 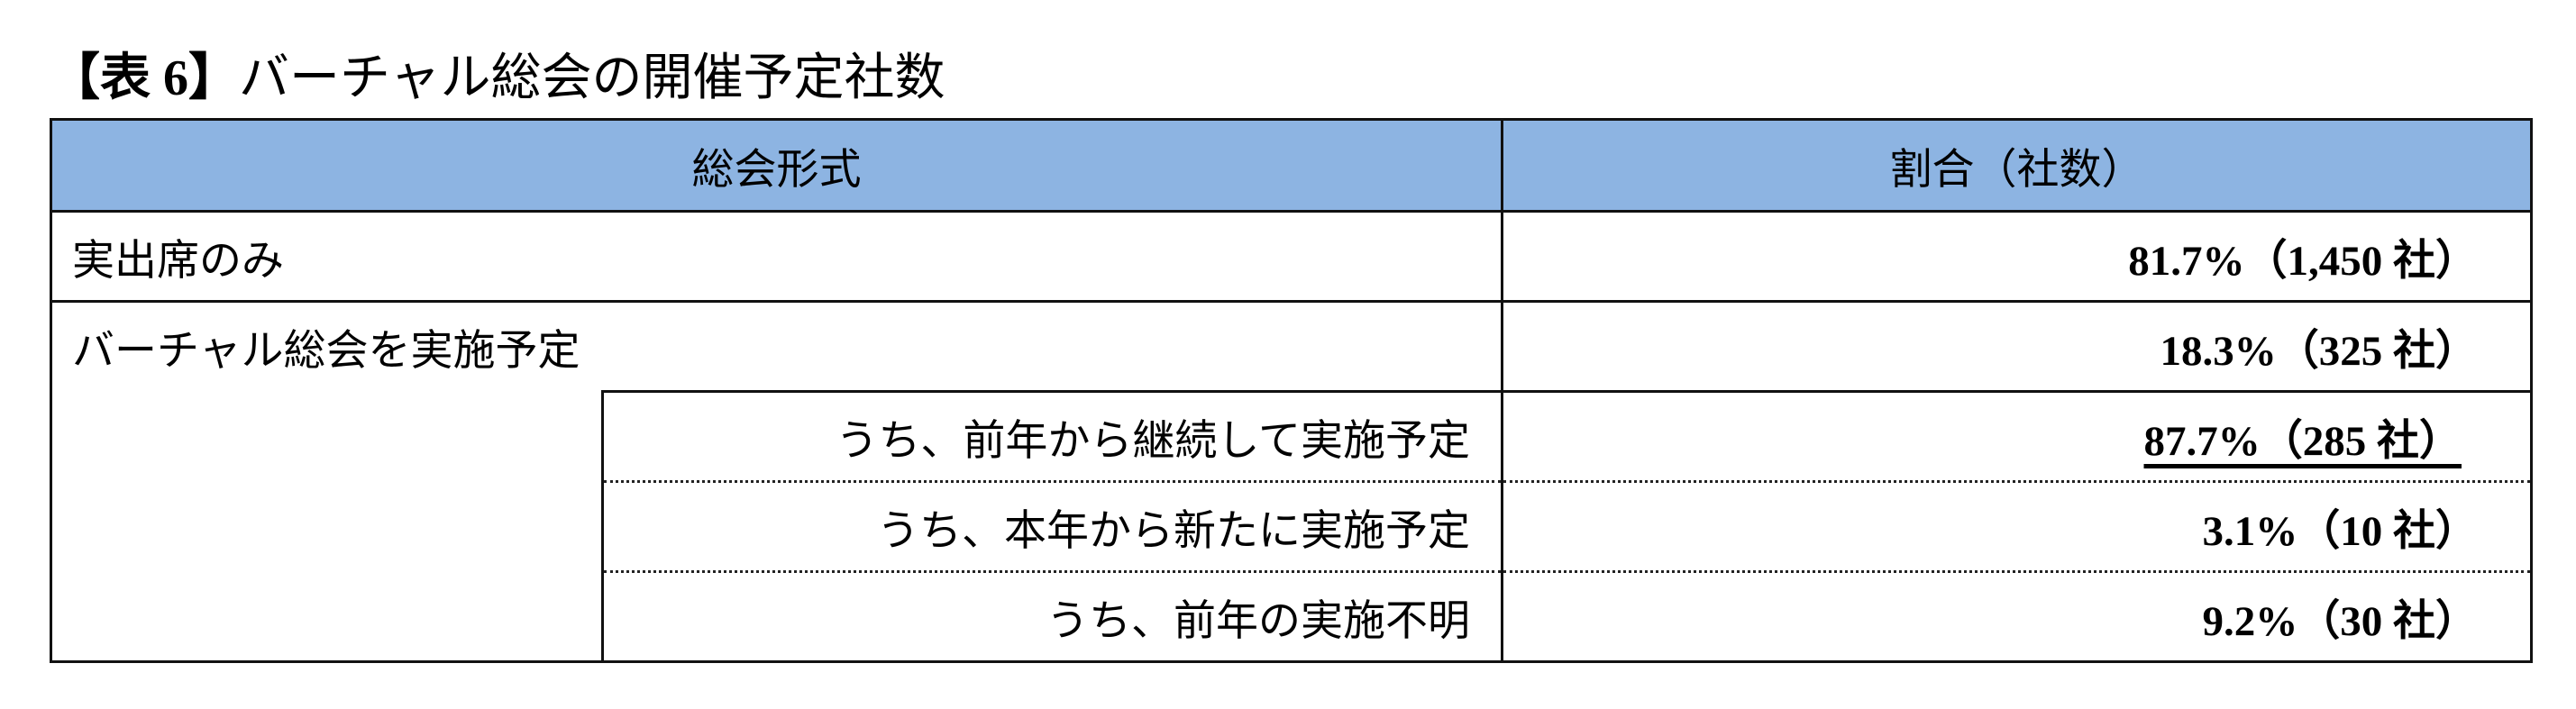 What do you see at coordinates (2017, 346) in the screenshot?
I see `row-value: 18.3%（325 社）` at bounding box center [2017, 346].